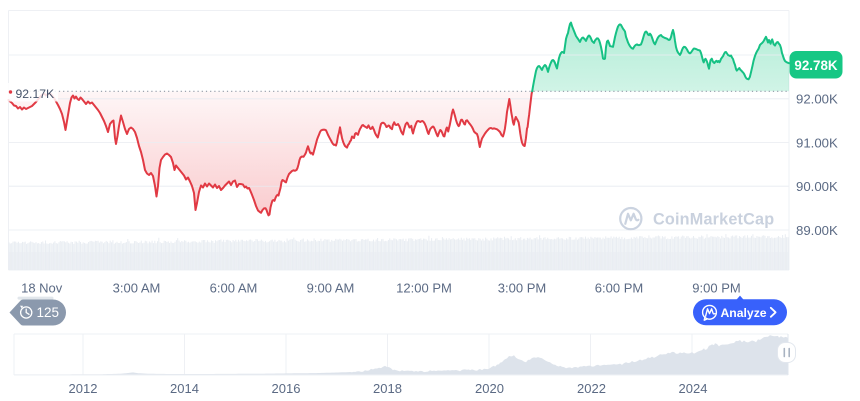 This screenshot has width=860, height=401. What do you see at coordinates (35, 94) in the screenshot?
I see `svg-text: 92.17K` at bounding box center [35, 94].